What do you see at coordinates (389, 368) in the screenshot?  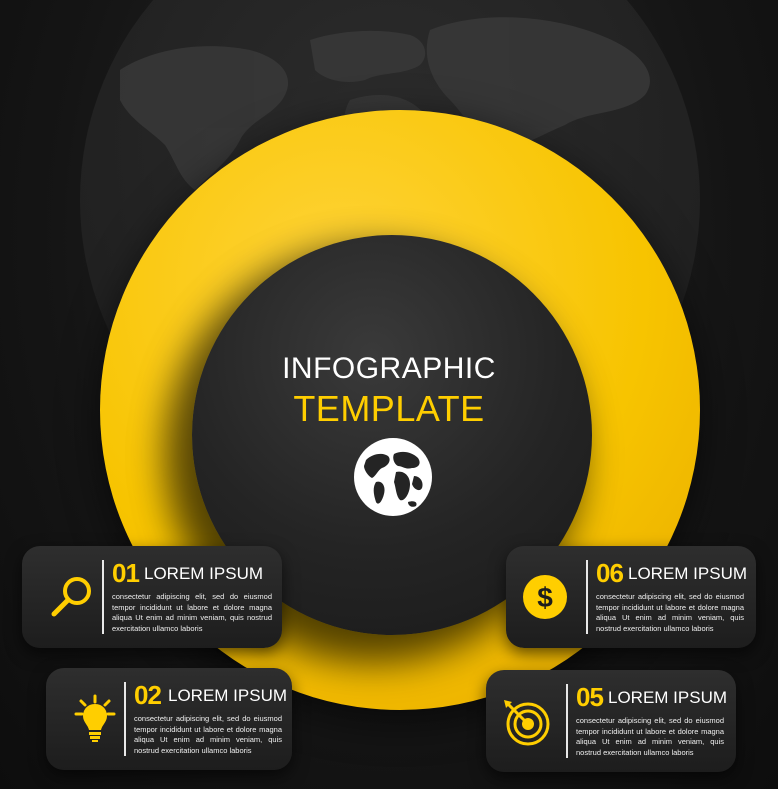 I see `title-line-1: INFOGRAPHIC` at bounding box center [389, 368].